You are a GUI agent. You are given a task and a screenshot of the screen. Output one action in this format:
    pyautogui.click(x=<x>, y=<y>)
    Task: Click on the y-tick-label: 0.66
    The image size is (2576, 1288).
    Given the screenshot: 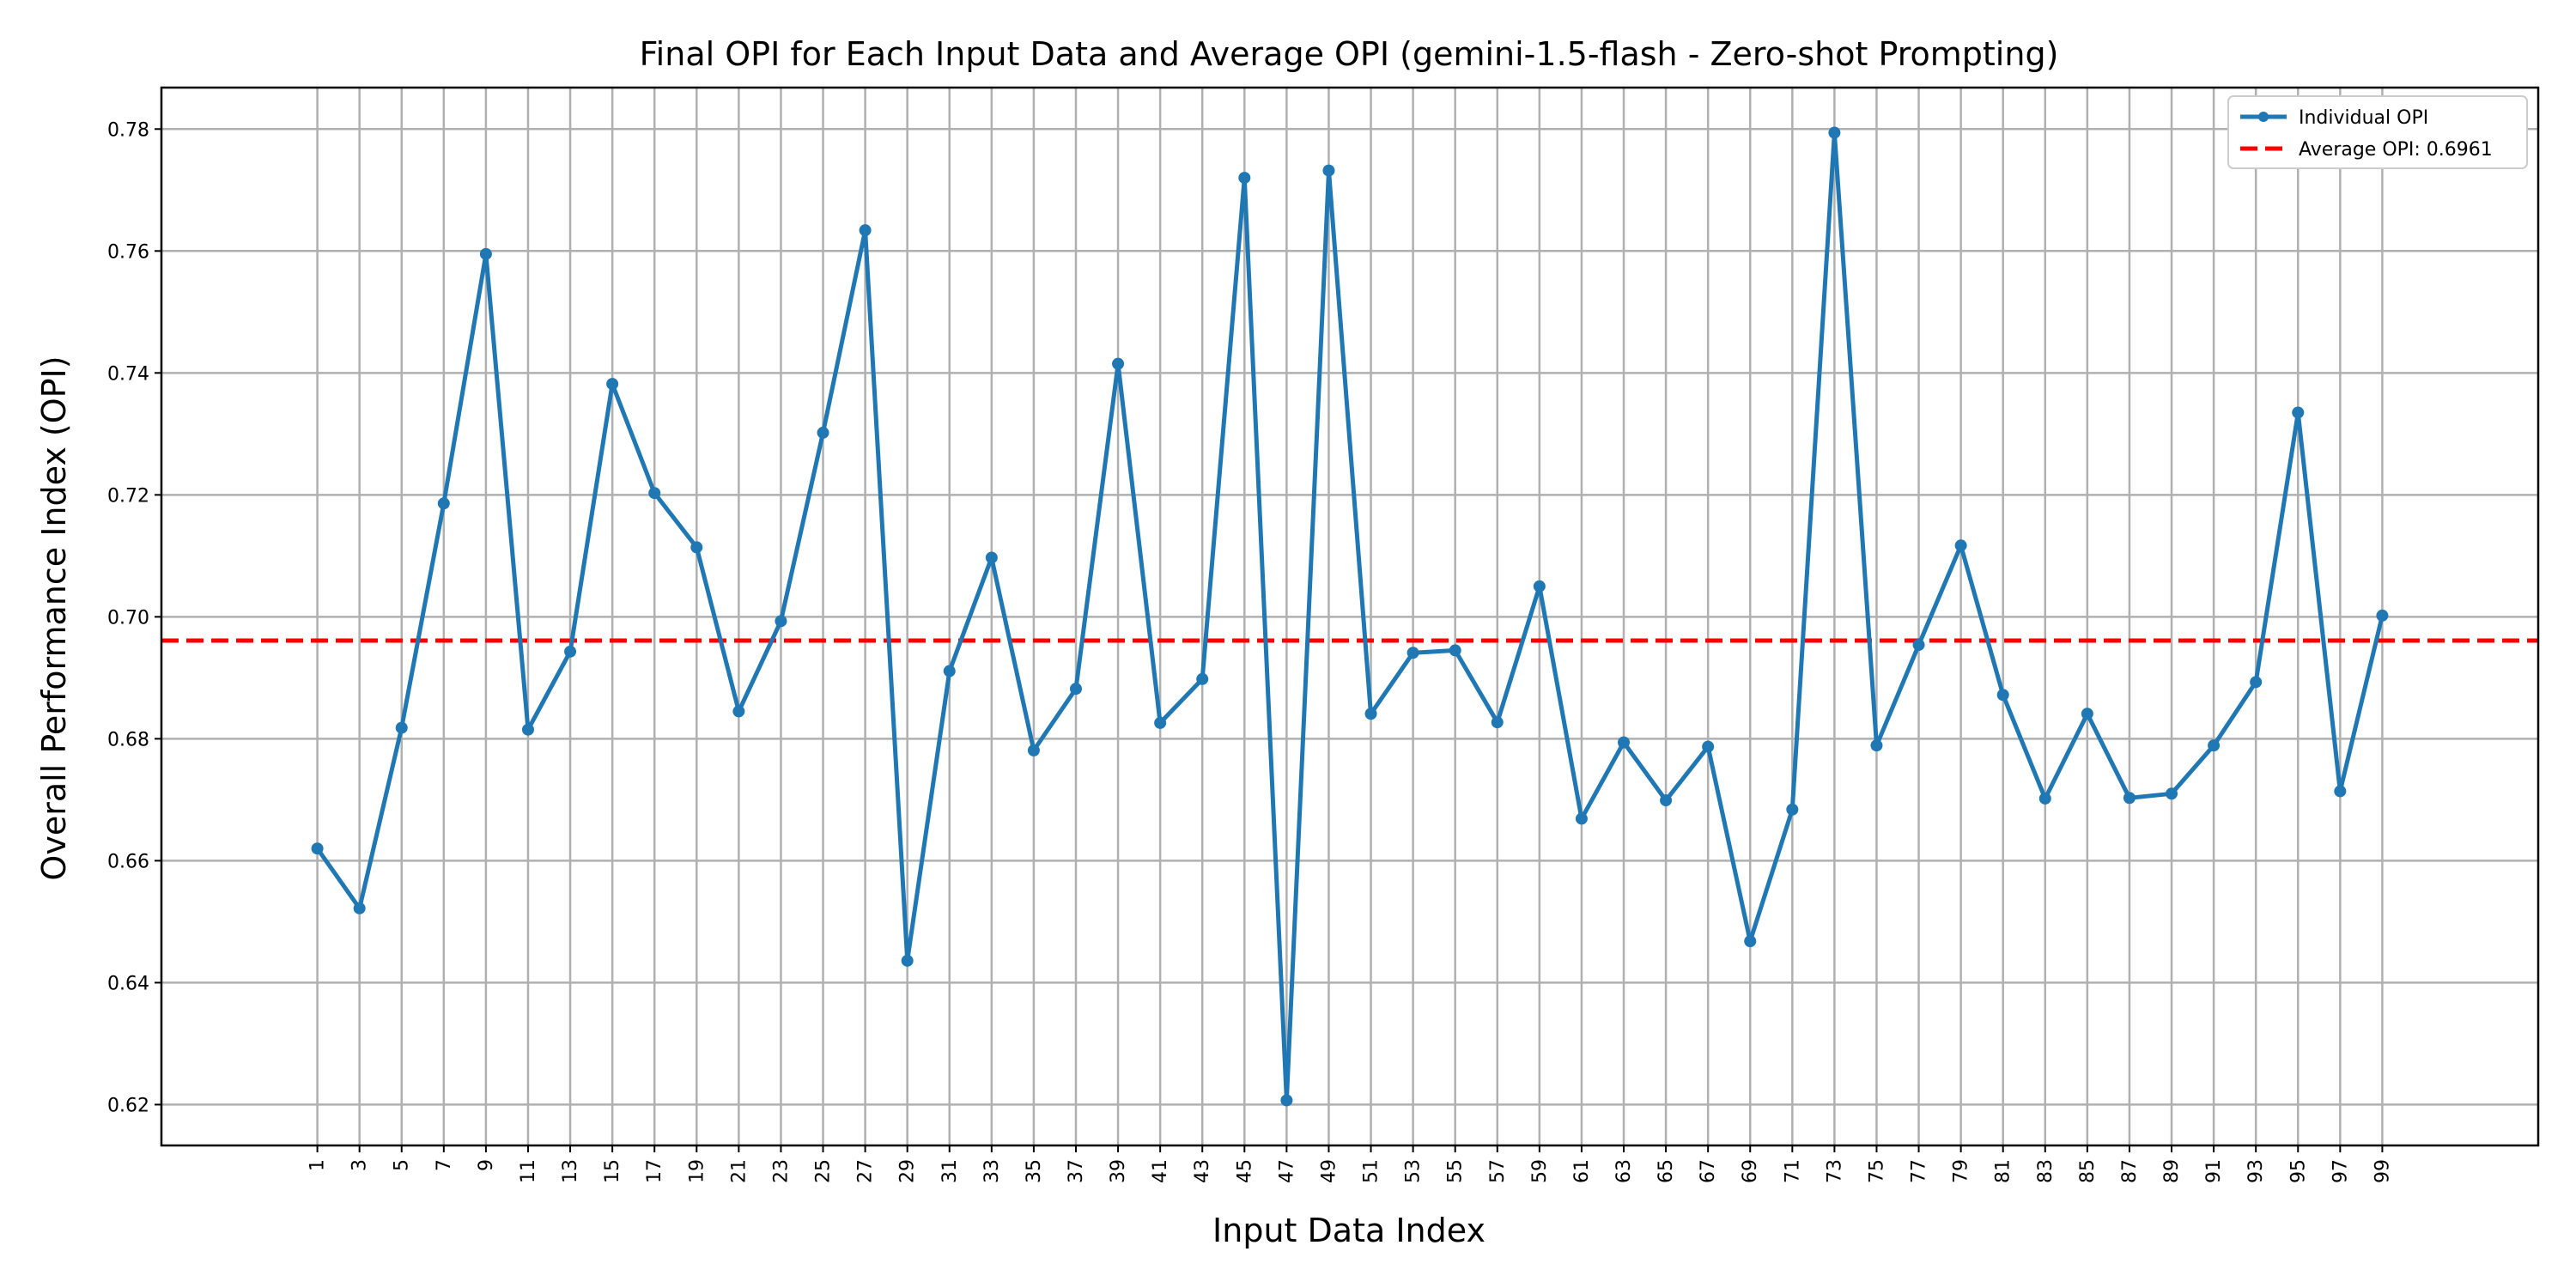 What is the action you would take?
    pyautogui.click(x=128, y=861)
    